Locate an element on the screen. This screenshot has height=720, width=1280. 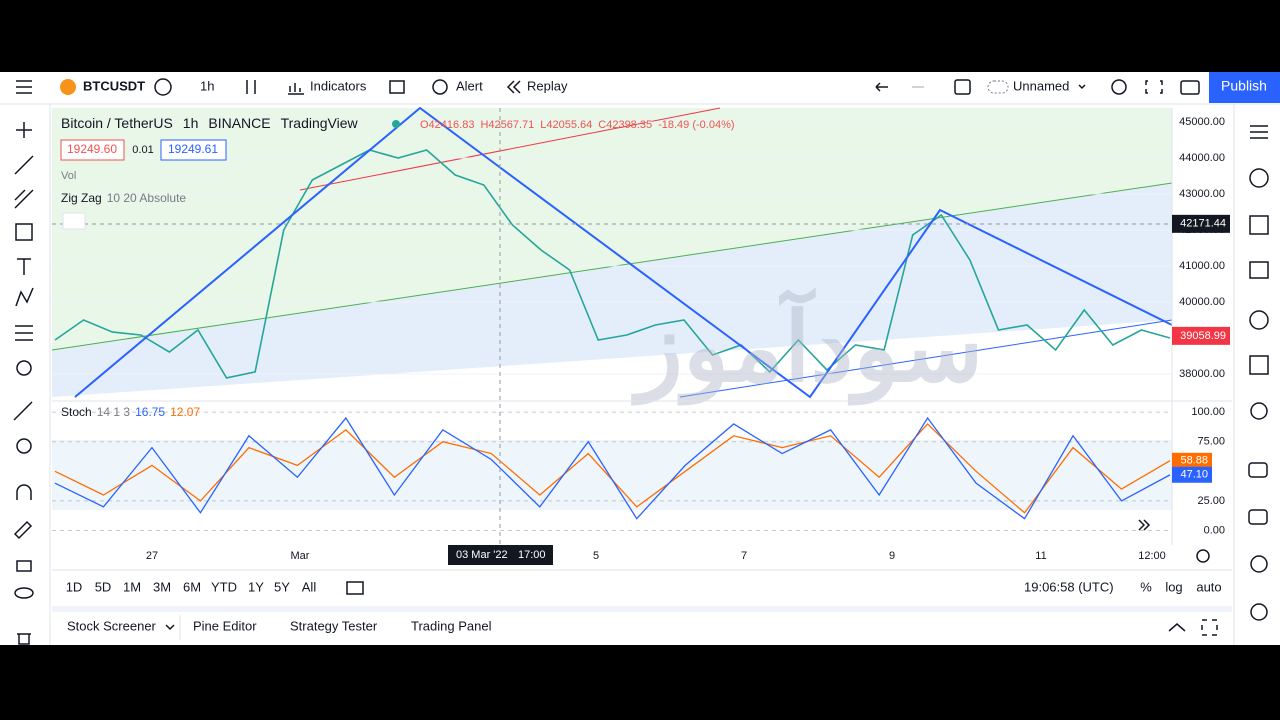
range-button: 6M is located at coordinates (192, 586).